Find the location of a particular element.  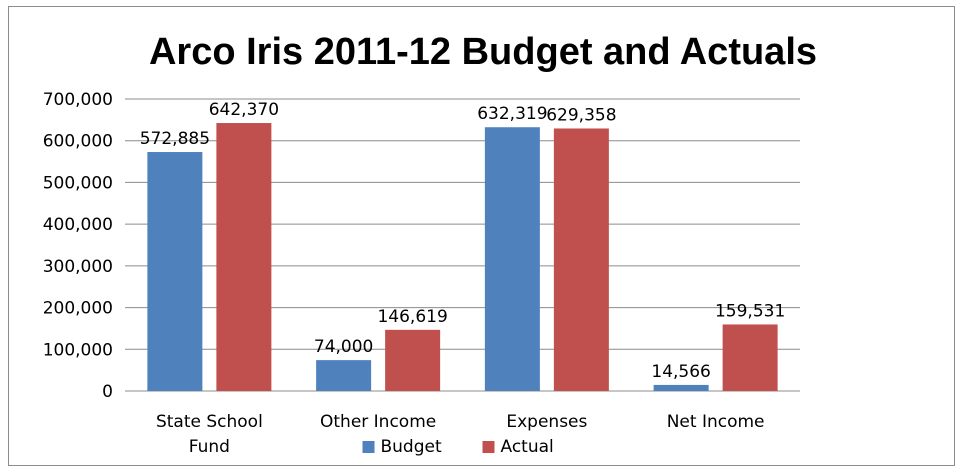

y-tick-label: 100,000 is located at coordinates (78, 350).